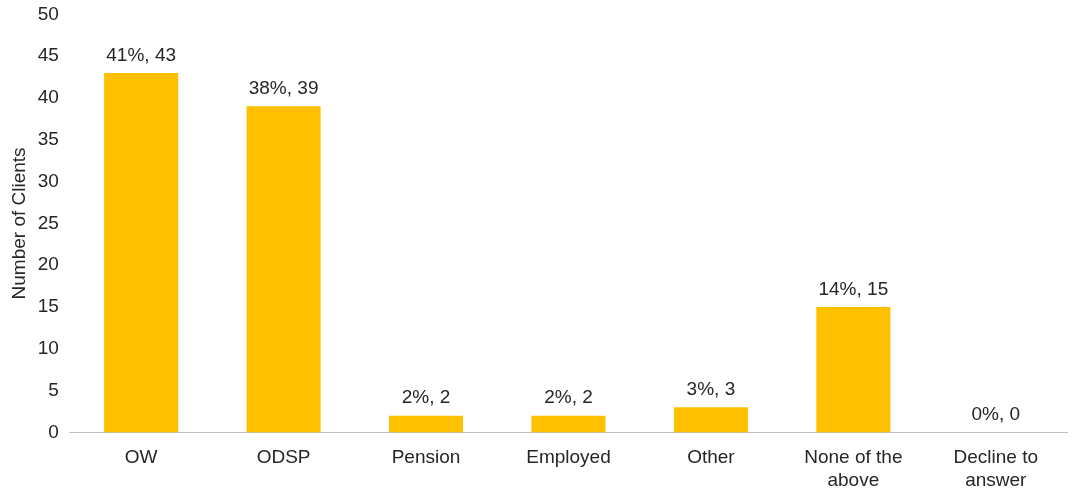 The height and width of the screenshot is (502, 1077). I want to click on y-tick-label: 25, so click(48, 222).